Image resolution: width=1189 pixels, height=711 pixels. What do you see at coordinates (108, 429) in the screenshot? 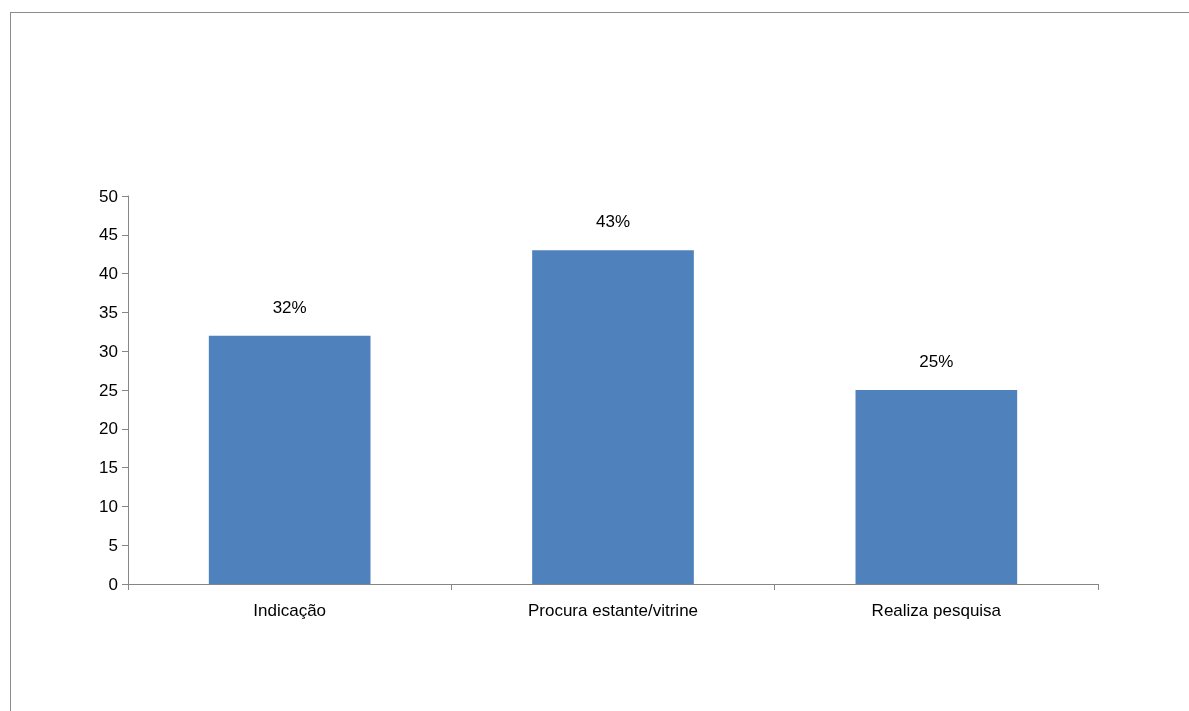
I see `y-tick-label: 20` at bounding box center [108, 429].